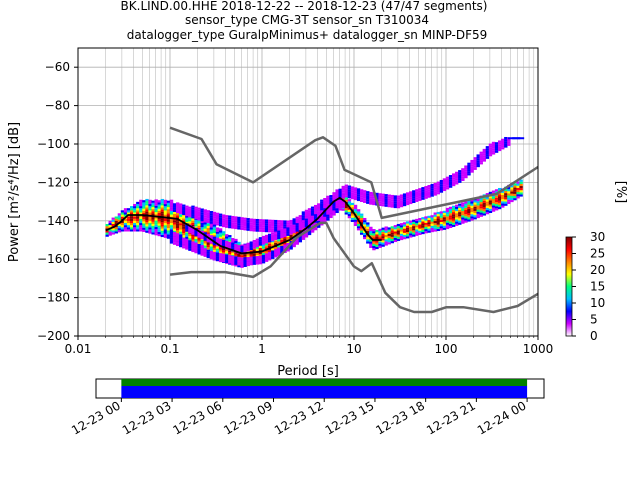 The height and width of the screenshot is (480, 640). I want to click on y-tick-label: −120, so click(53, 182).